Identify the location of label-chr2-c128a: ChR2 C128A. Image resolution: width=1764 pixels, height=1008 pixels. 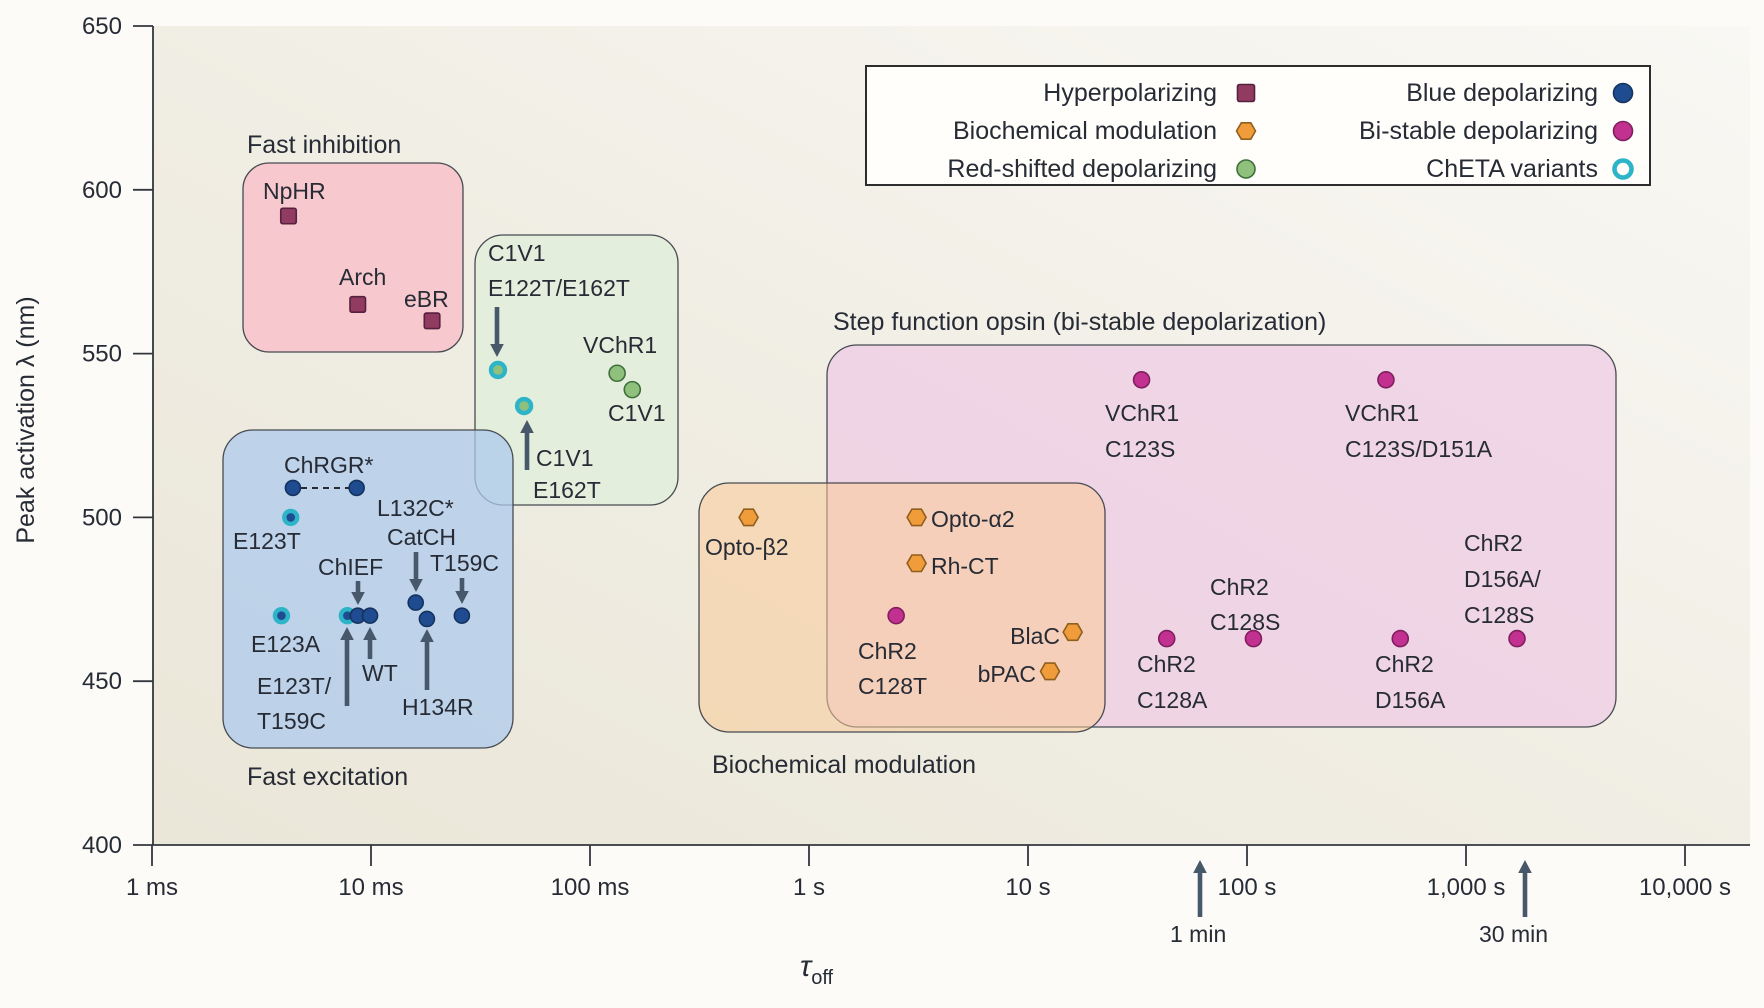
(1172, 682).